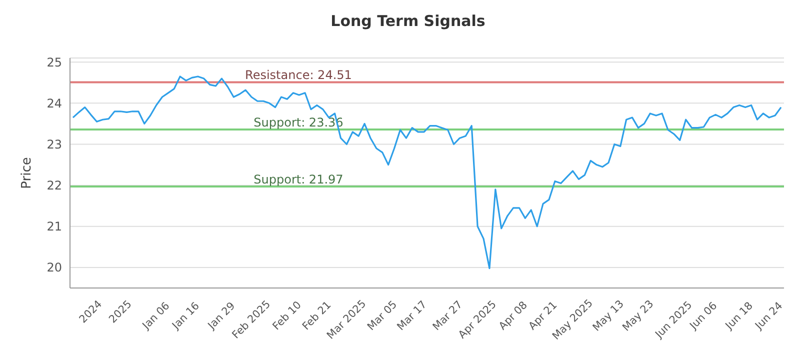 This screenshot has height=350, width=800. Describe the element at coordinates (54, 62) in the screenshot. I see `y-tick-label: 25` at that location.